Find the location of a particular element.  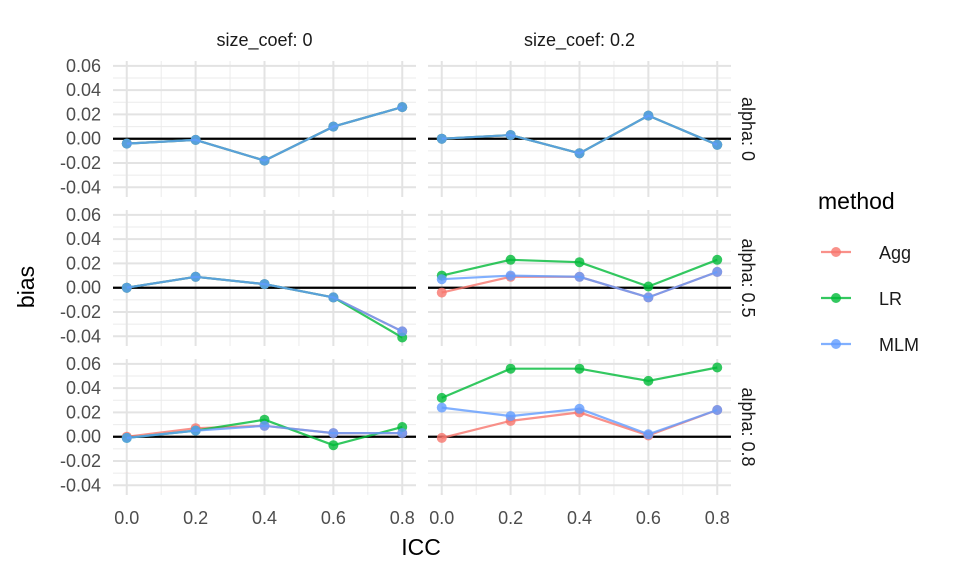

y-axis-title: bias is located at coordinates (26, 287).